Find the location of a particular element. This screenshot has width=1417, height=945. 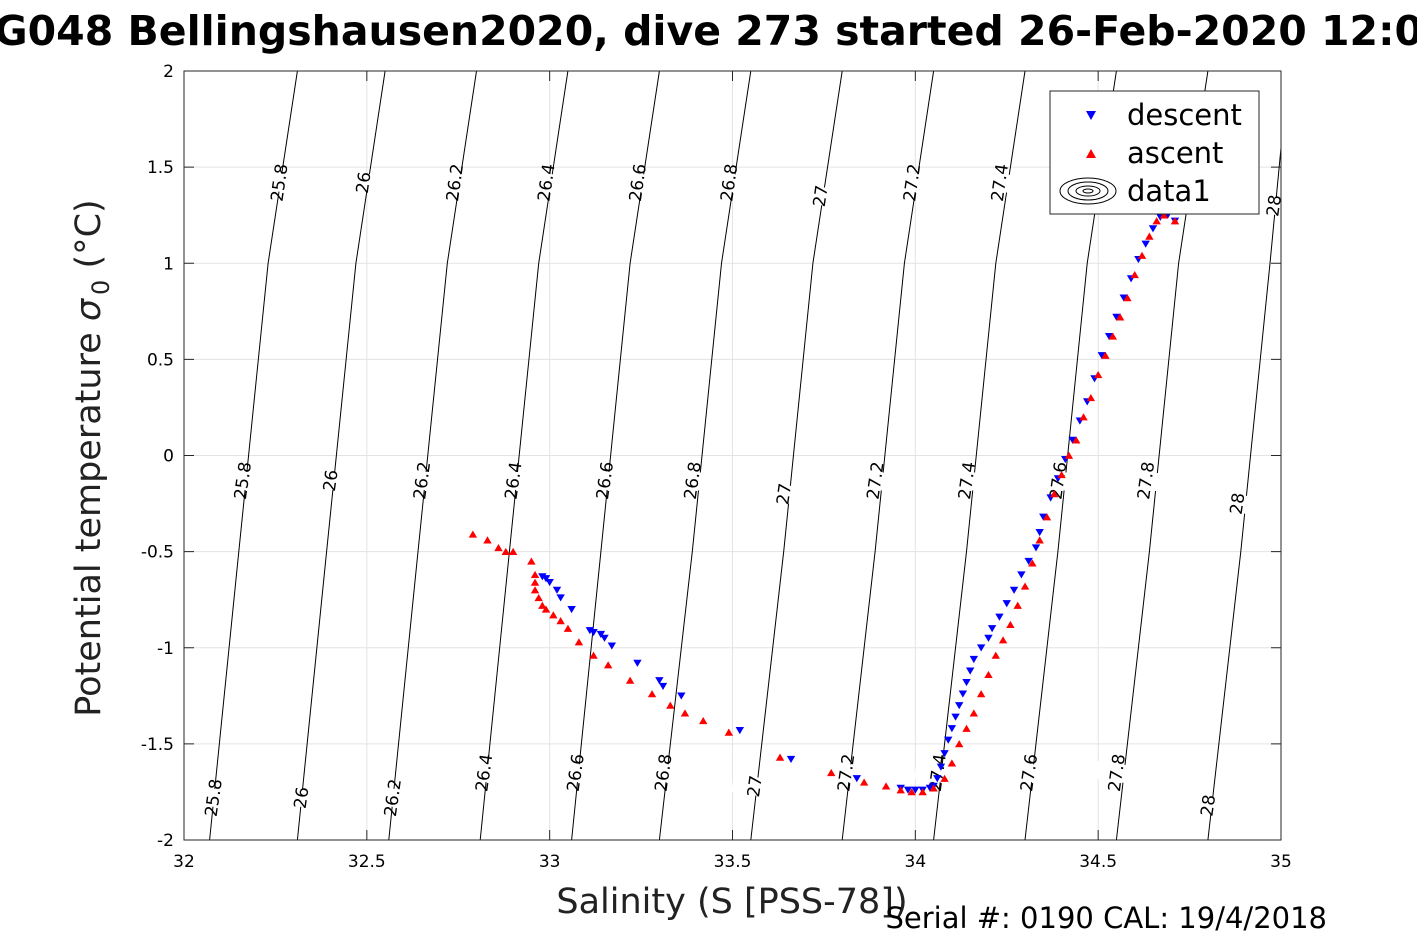

legend-ascent-marker is located at coordinates (1091, 153).